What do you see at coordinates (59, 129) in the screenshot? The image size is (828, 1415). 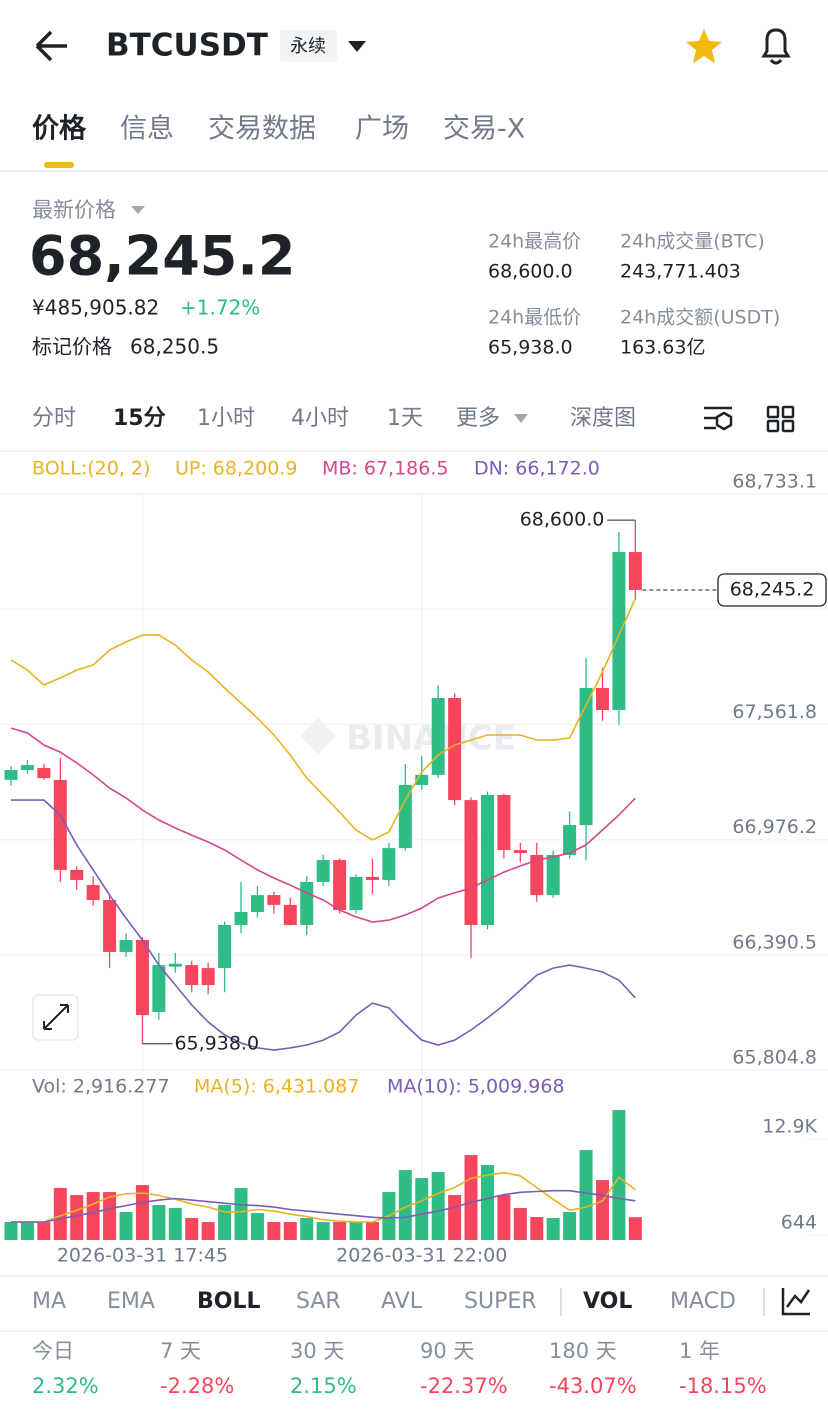 I see `tab: 价格` at bounding box center [59, 129].